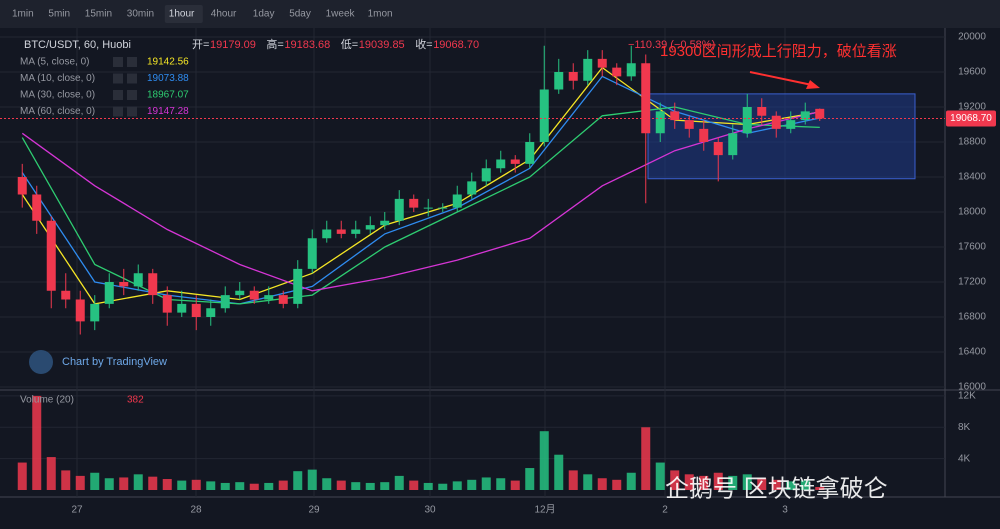  Describe the element at coordinates (341, 14) in the screenshot. I see `timeframe: 1week` at that location.